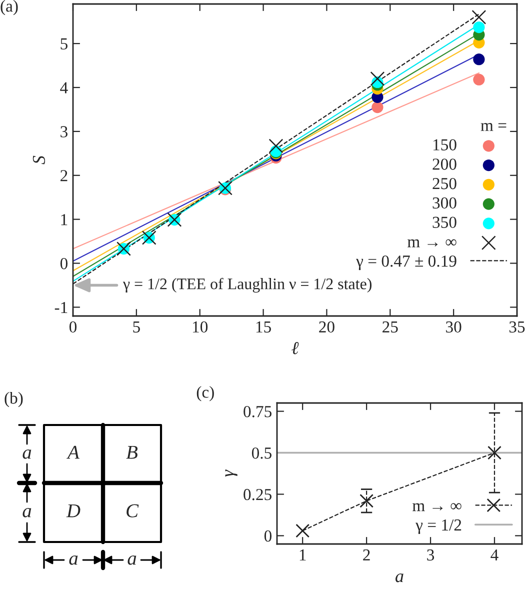 Image resolution: width=532 pixels, height=590 pixels. Describe the element at coordinates (247, 285) in the screenshot. I see `annotation: γ = 1/2 (TEE of Laughlin ν = 1/2 state)` at that location.